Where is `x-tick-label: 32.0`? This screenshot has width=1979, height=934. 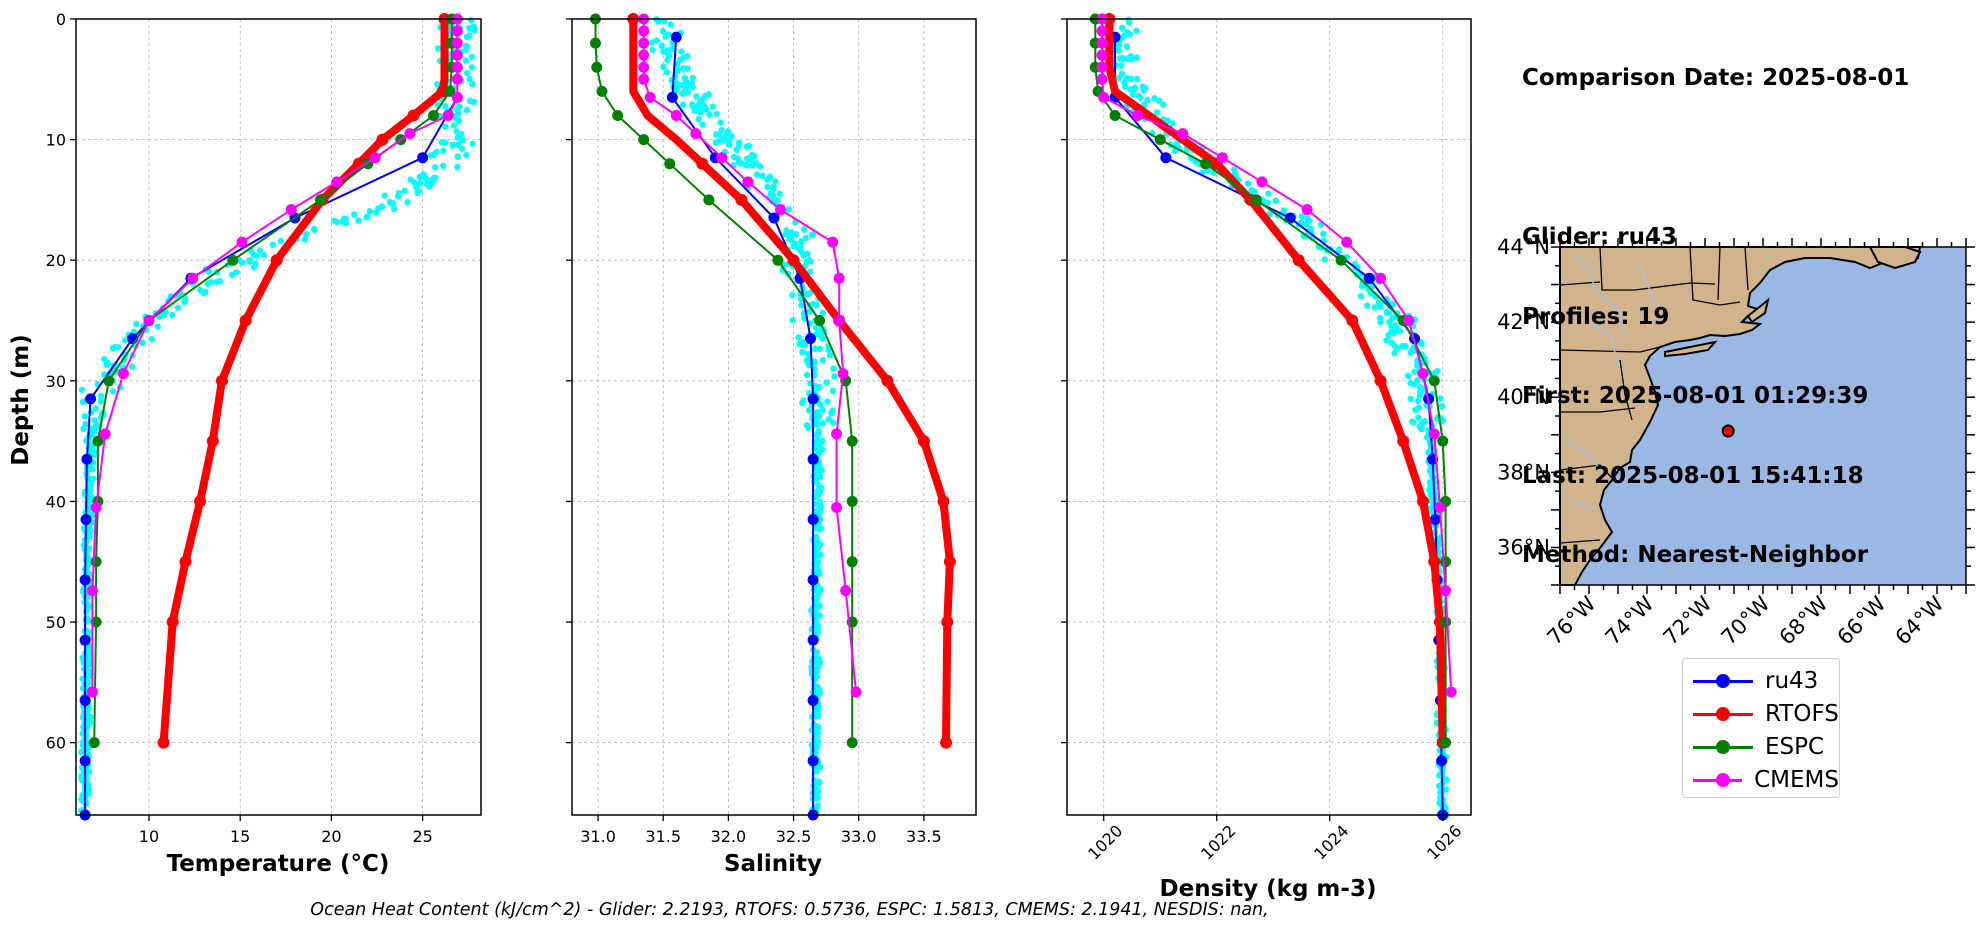
x-tick-label: 32.0 is located at coordinates (729, 836).